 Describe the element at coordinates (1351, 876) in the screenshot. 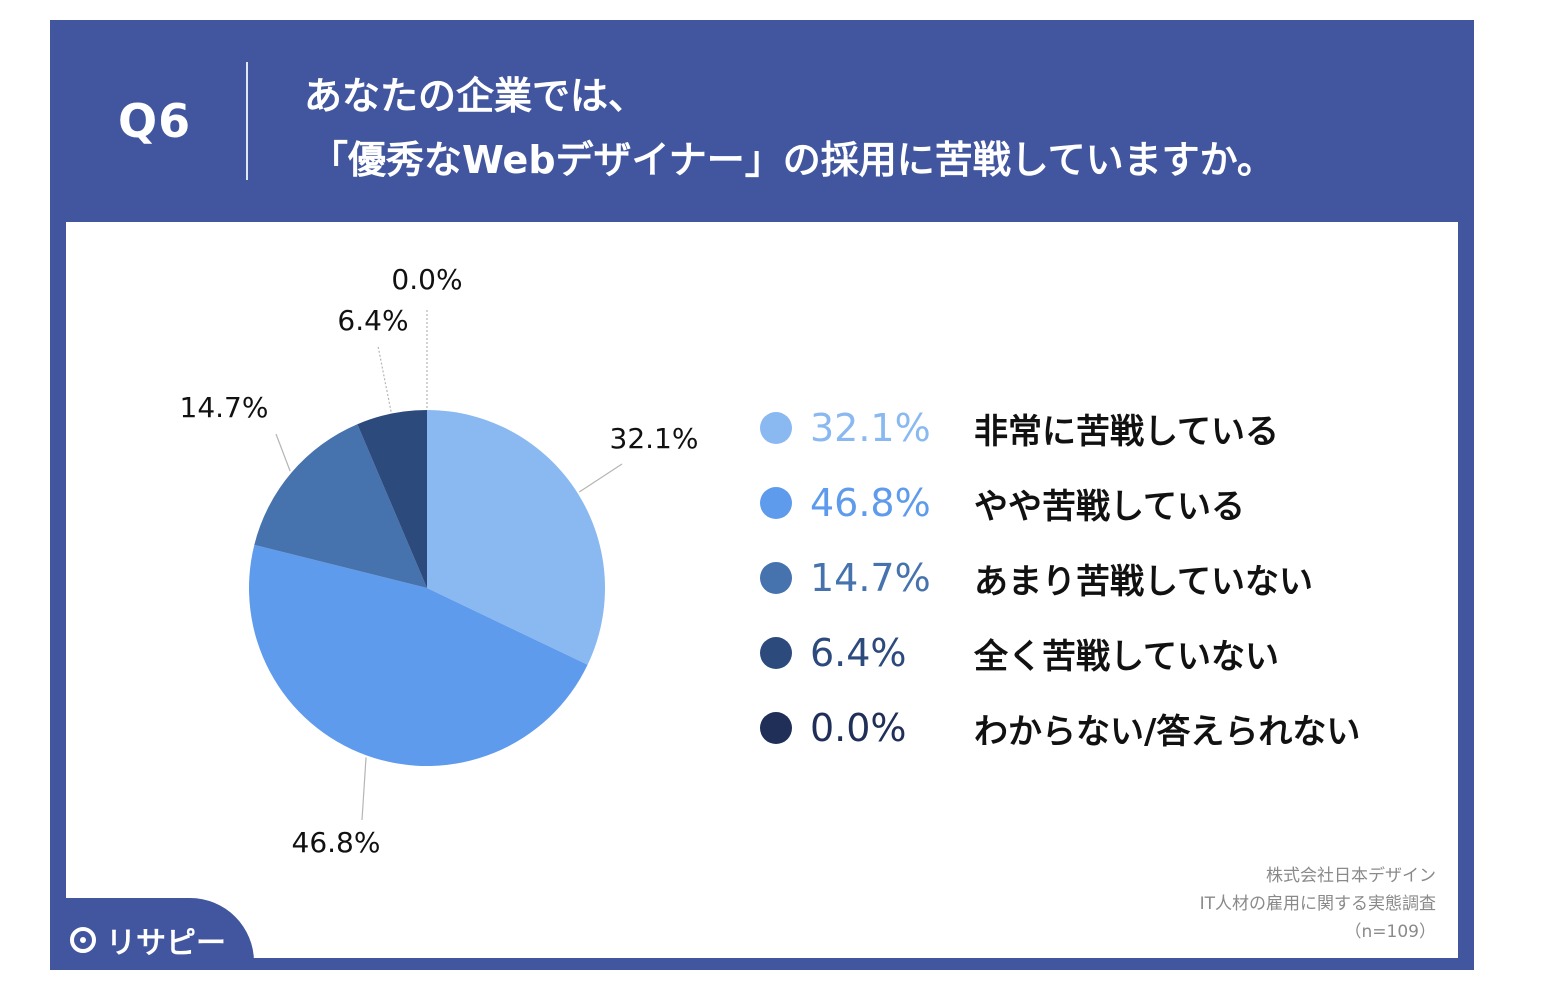

I see `source-line-1: 株式会社日本デザイン` at that location.